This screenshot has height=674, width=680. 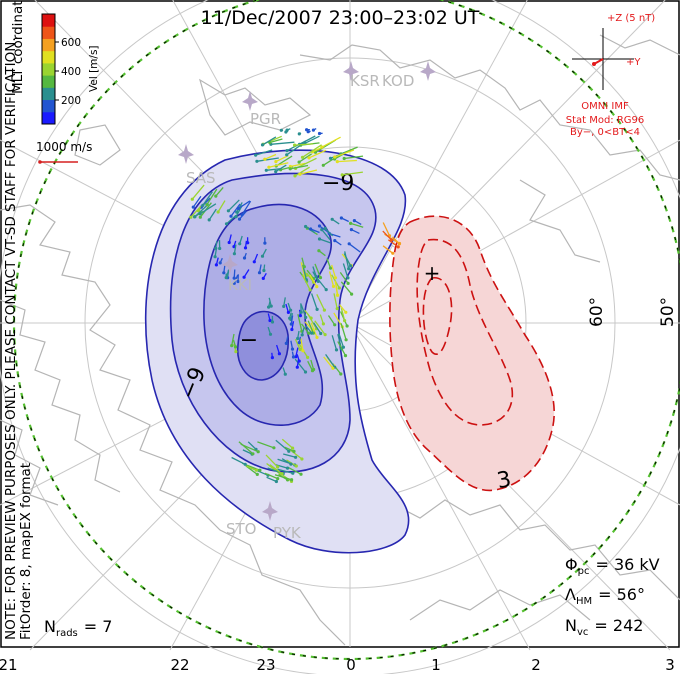 I want to click on station-label-sto: STO, so click(x=241, y=529).